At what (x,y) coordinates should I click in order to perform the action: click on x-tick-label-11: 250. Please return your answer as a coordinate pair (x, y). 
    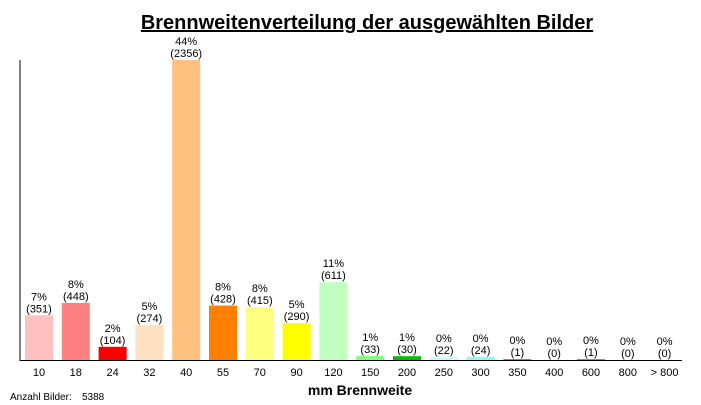
    Looking at the image, I should click on (444, 373).